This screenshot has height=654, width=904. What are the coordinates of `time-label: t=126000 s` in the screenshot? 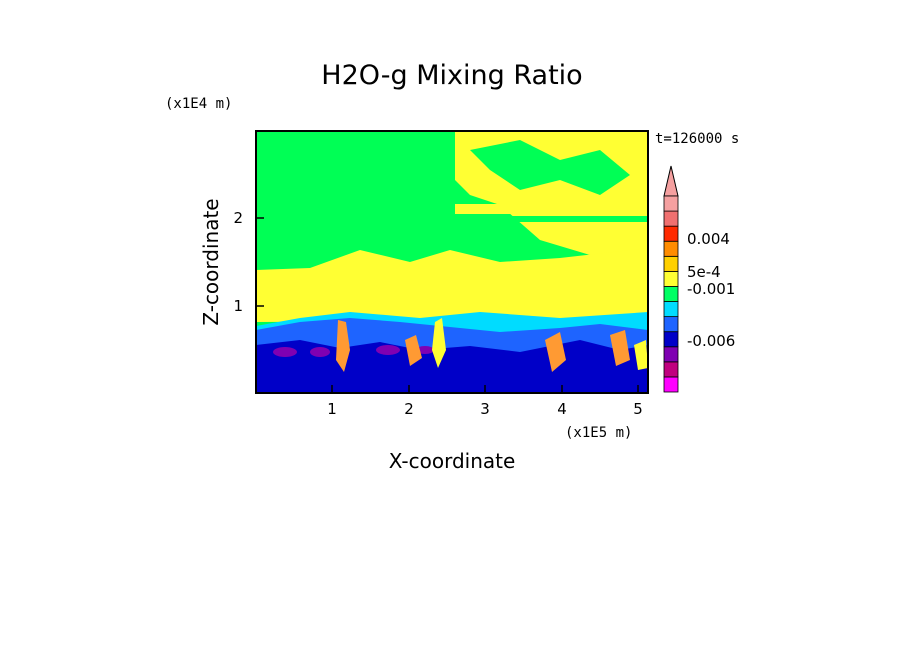 It's located at (697, 139).